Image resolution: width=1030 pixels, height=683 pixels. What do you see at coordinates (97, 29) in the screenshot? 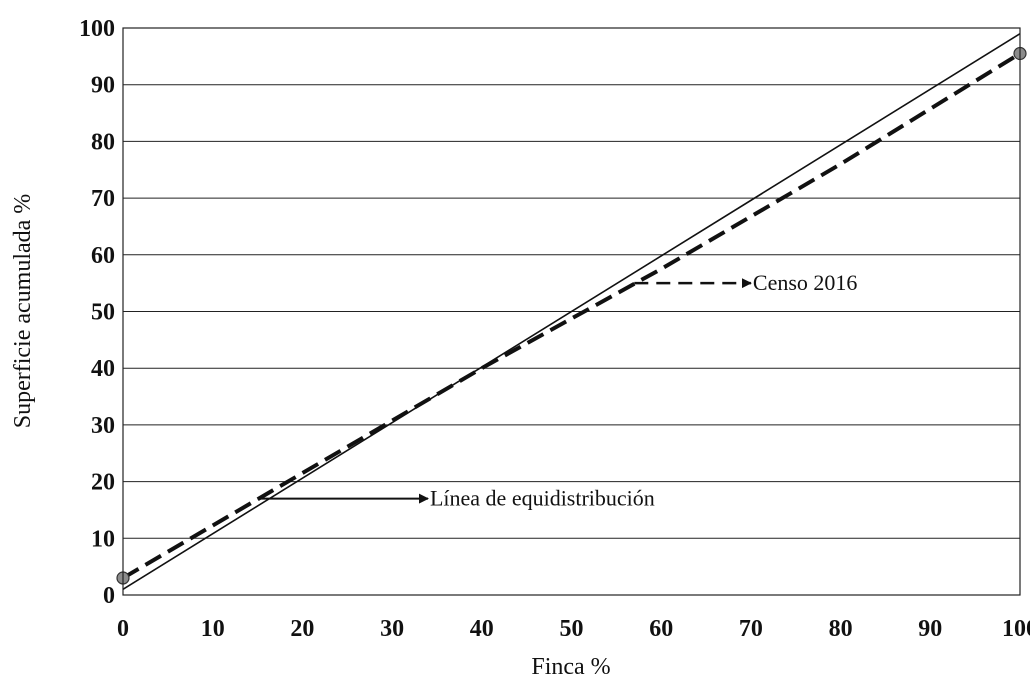
I see `y-tick-label-100: 100` at bounding box center [97, 29].